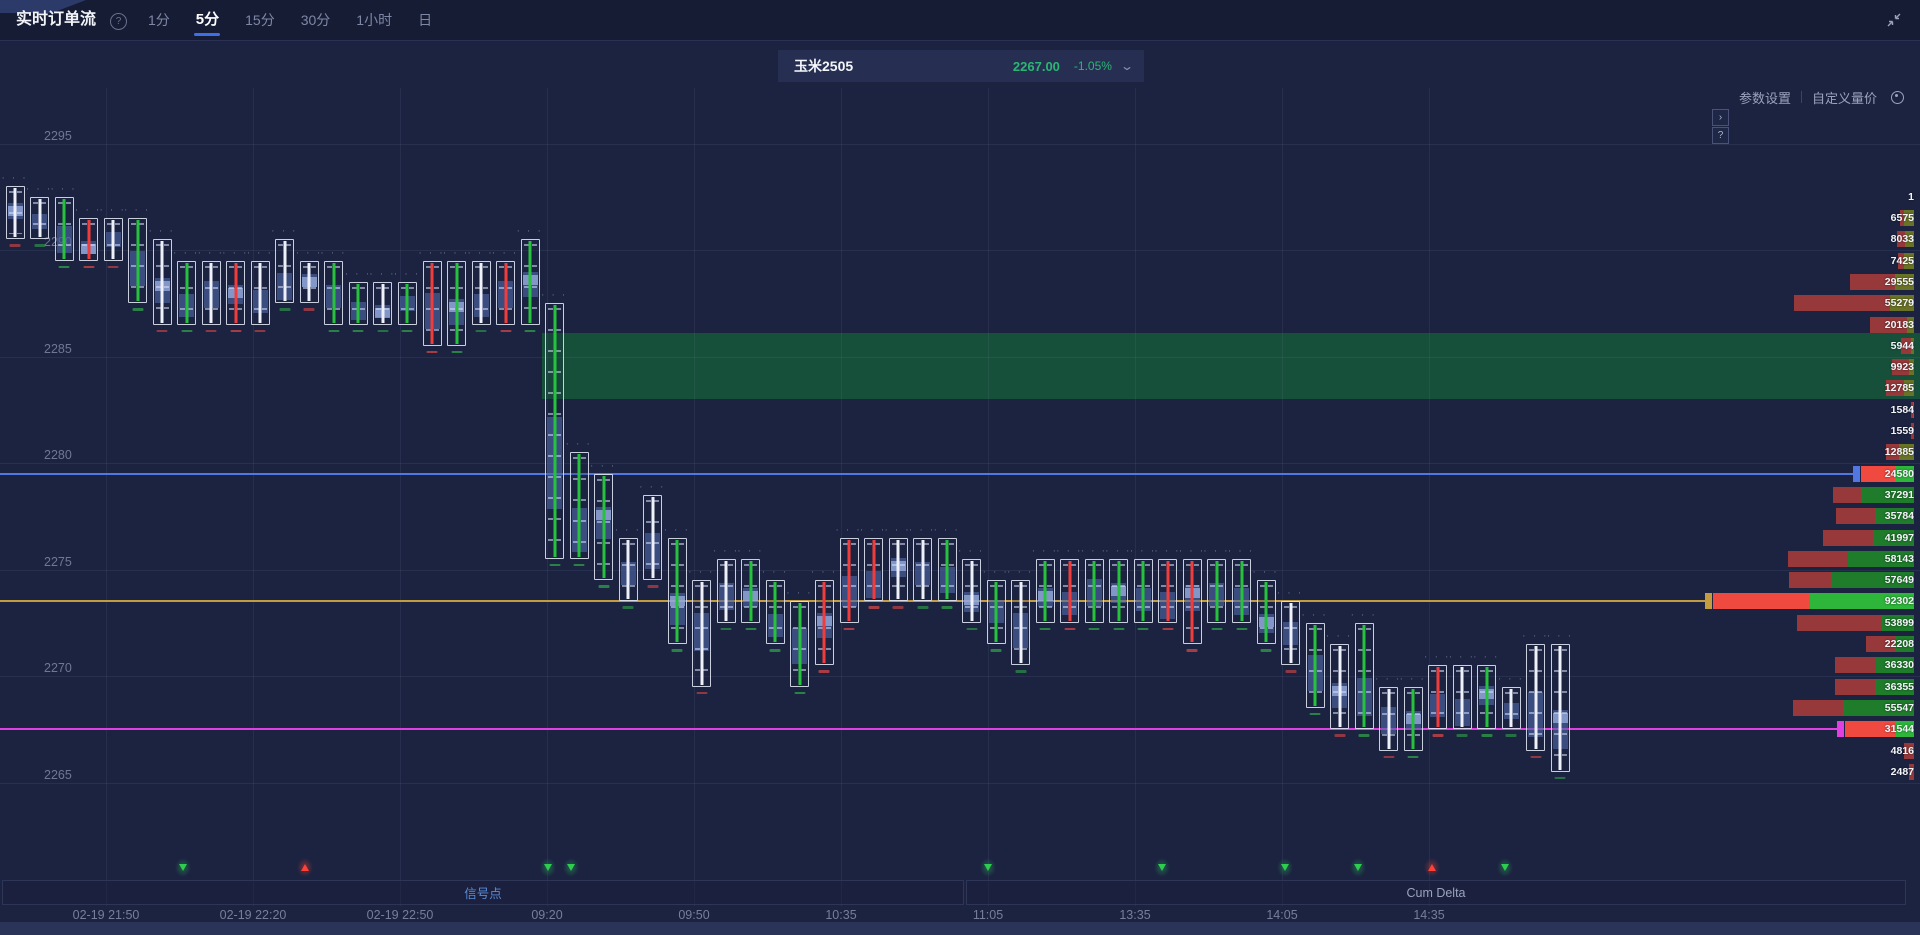 This screenshot has height=935, width=1920. What do you see at coordinates (1720, 117) in the screenshot?
I see `expand-panel-button: ›` at bounding box center [1720, 117].